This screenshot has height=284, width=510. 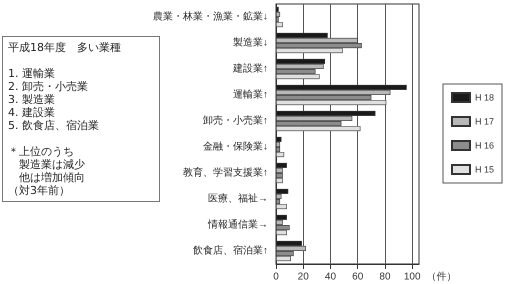 I want to click on y-tick-label: 情報通信業→, so click(x=237, y=224).